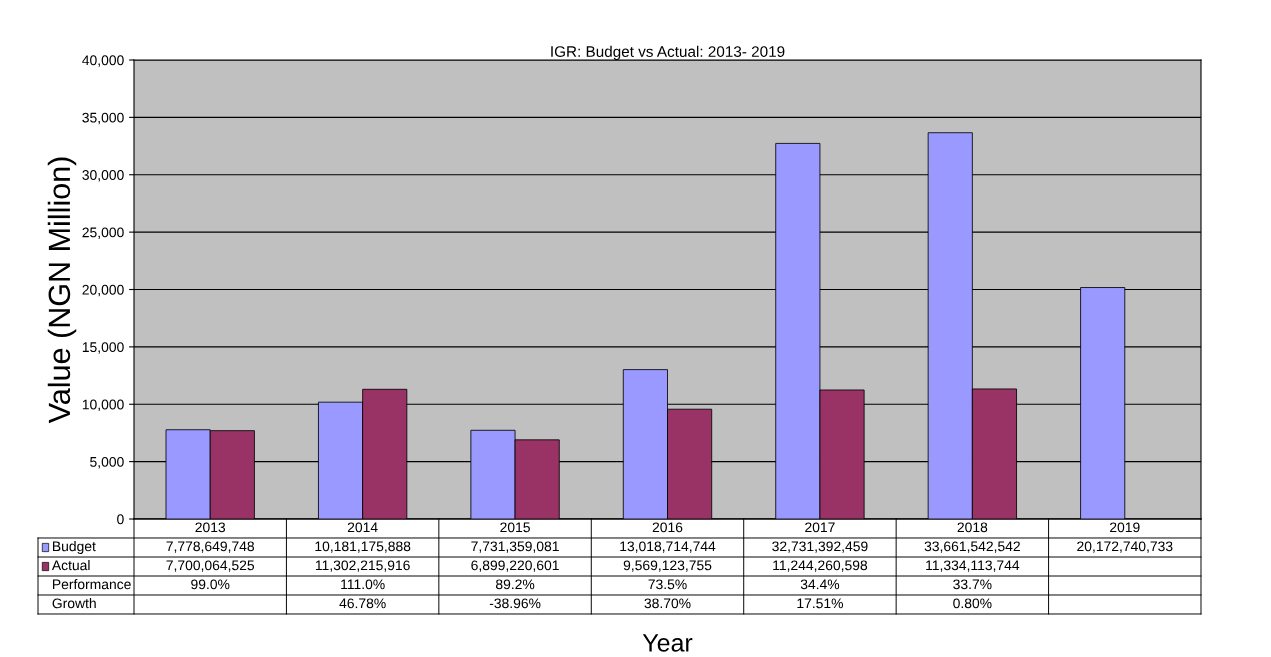  I want to click on y-tick-label: 0, so click(120, 519).